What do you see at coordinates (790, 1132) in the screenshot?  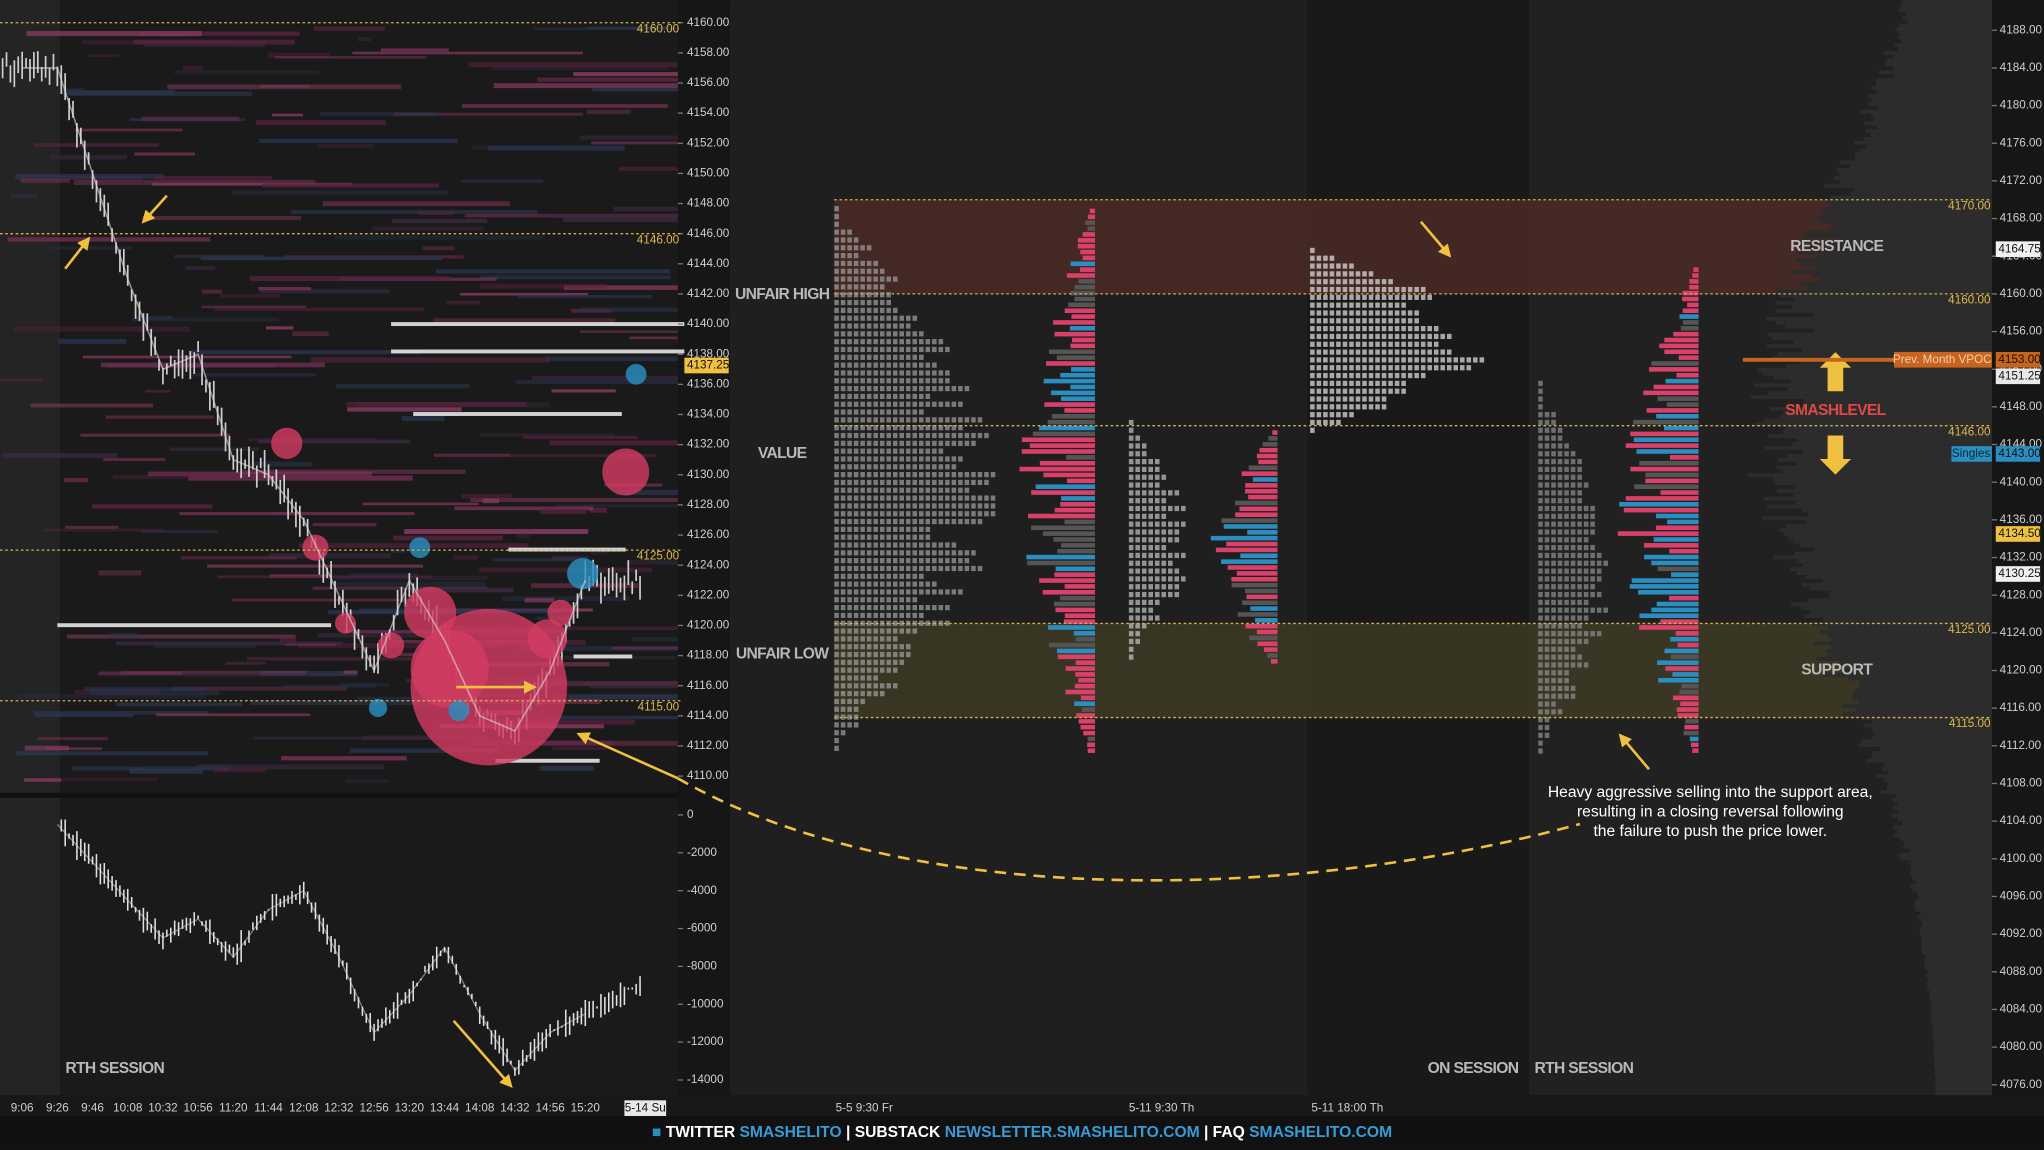 I see `footer-link: SMASHELITO` at bounding box center [790, 1132].